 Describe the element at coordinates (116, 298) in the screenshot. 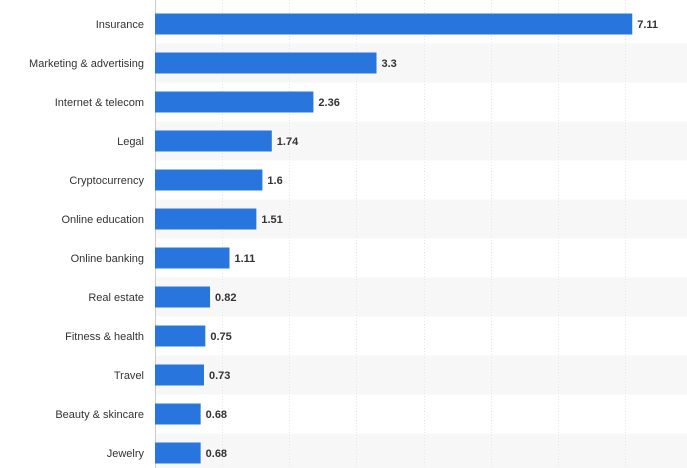

I see `category-label: Real estate` at that location.